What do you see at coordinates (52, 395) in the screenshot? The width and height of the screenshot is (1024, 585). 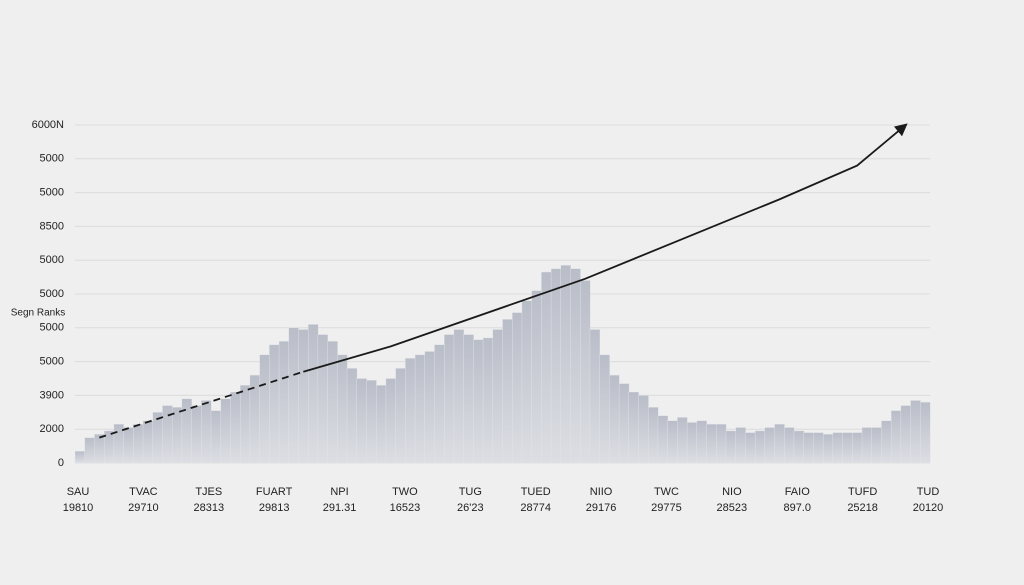 I see `y-tick-label: 3900` at bounding box center [52, 395].